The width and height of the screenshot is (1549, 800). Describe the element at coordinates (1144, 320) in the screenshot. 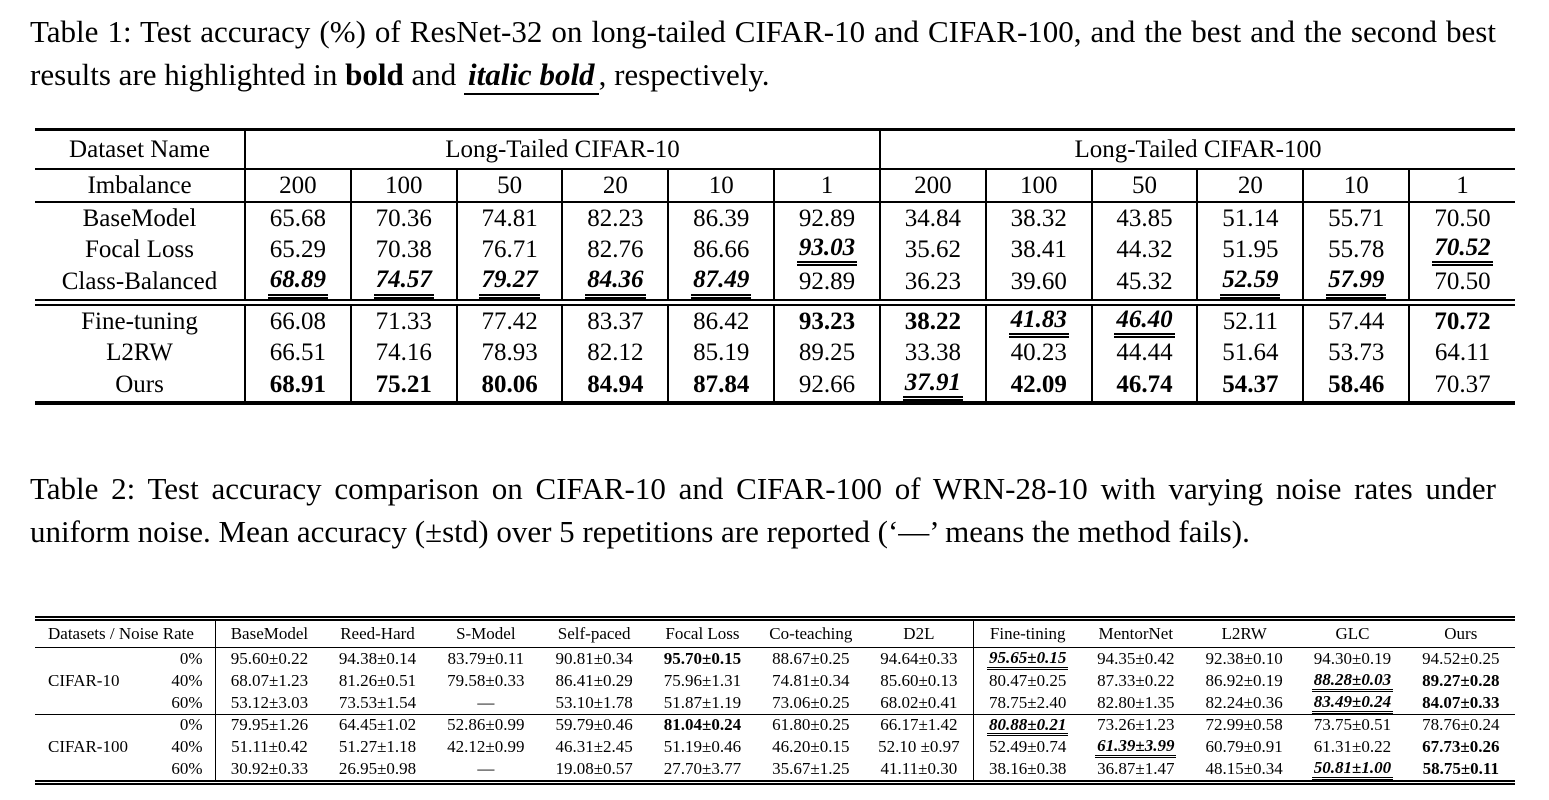

I see `accuracy-cell: 46.40` at that location.